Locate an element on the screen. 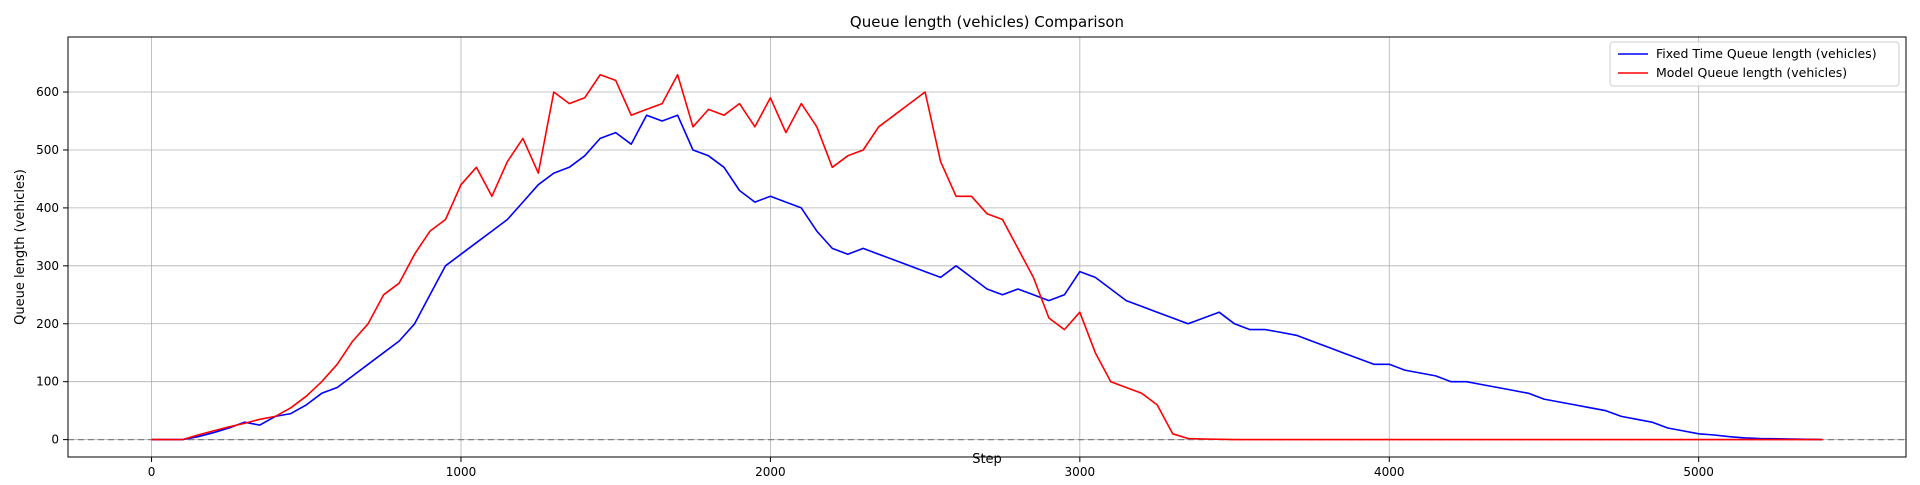 This screenshot has width=1920, height=485. legend-label-fixed-time: Fixed Time Queue length (vehicles) is located at coordinates (1766, 53).